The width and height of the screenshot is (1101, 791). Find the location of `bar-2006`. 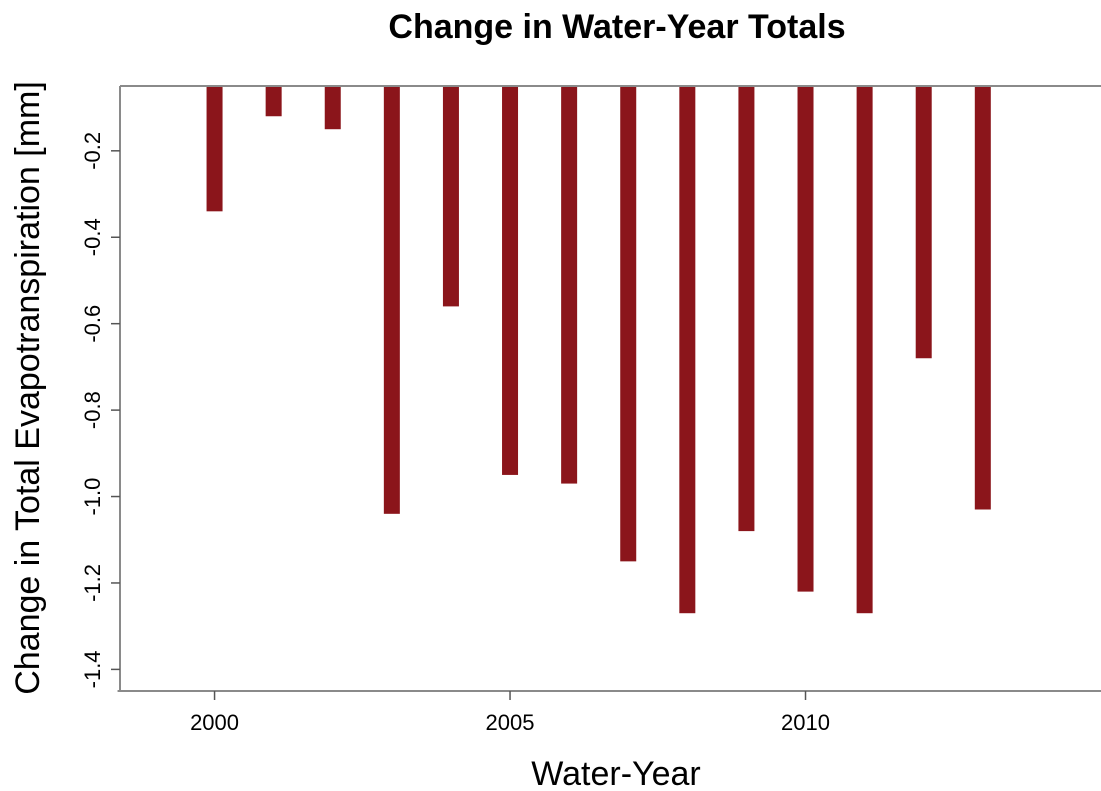

bar-2006 is located at coordinates (569, 285).